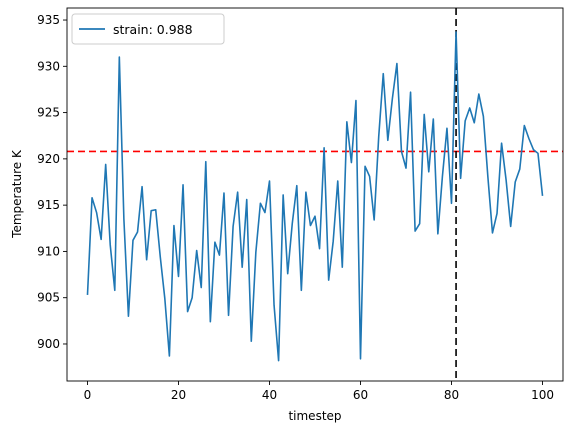 The width and height of the screenshot is (571, 432). Describe the element at coordinates (269, 395) in the screenshot. I see `x-tick-label: 40` at that location.